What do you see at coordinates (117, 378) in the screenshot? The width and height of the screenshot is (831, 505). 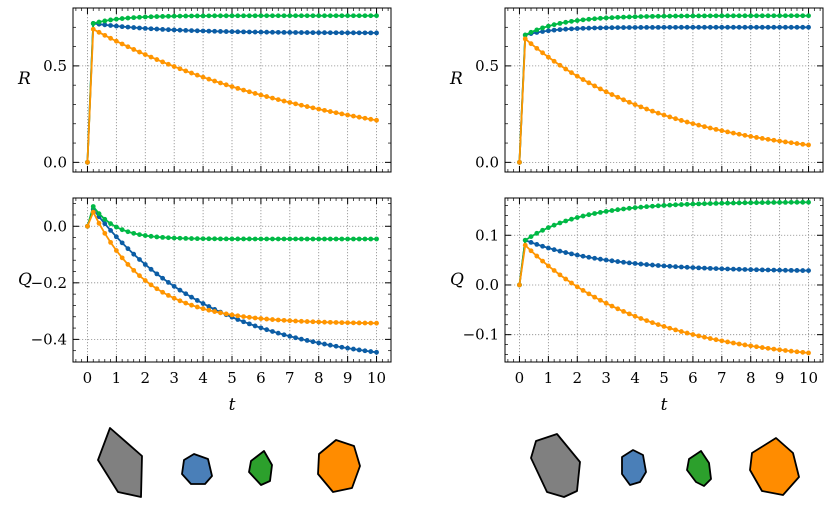 I see `x-tick-label: 1` at bounding box center [117, 378].